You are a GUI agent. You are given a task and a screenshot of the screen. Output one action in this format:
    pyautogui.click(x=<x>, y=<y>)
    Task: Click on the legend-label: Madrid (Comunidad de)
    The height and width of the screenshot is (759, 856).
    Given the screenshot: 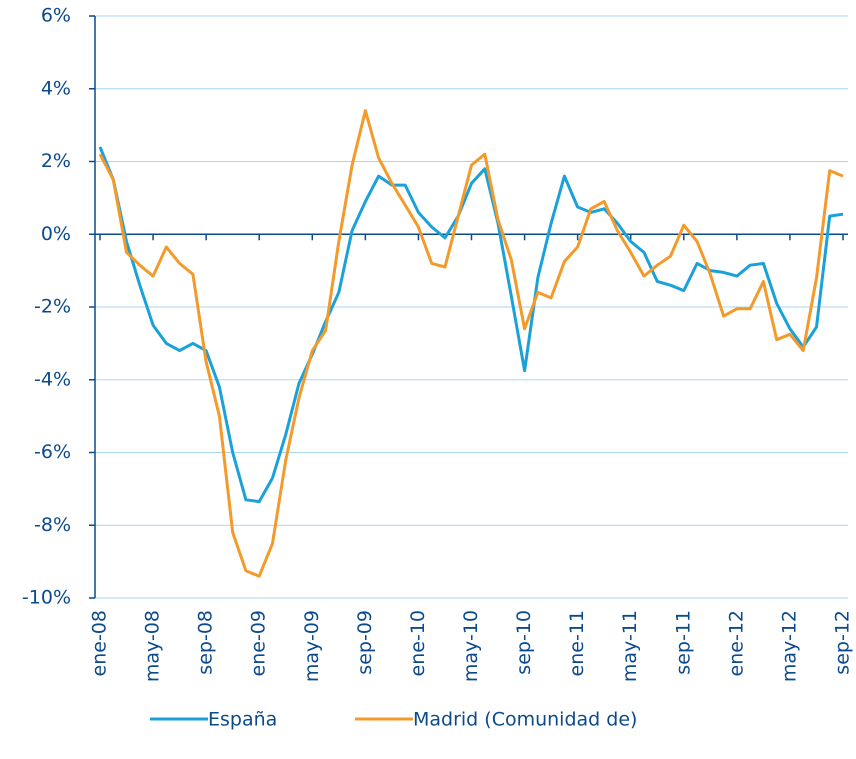 What is the action you would take?
    pyautogui.click(x=525, y=720)
    